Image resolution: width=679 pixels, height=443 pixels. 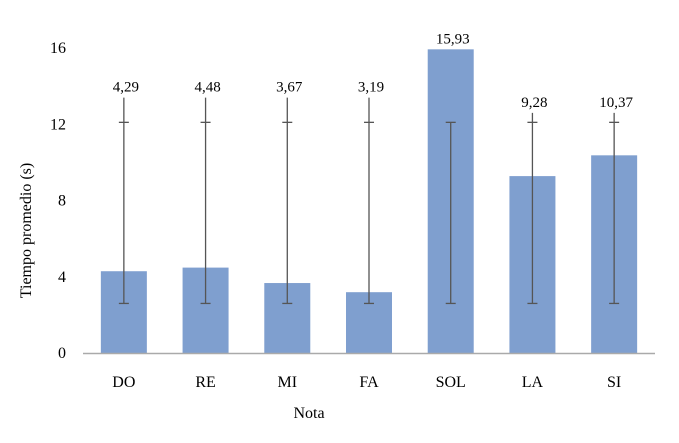 What do you see at coordinates (288, 382) in the screenshot?
I see `x-tick-label-mi: MI` at bounding box center [288, 382].